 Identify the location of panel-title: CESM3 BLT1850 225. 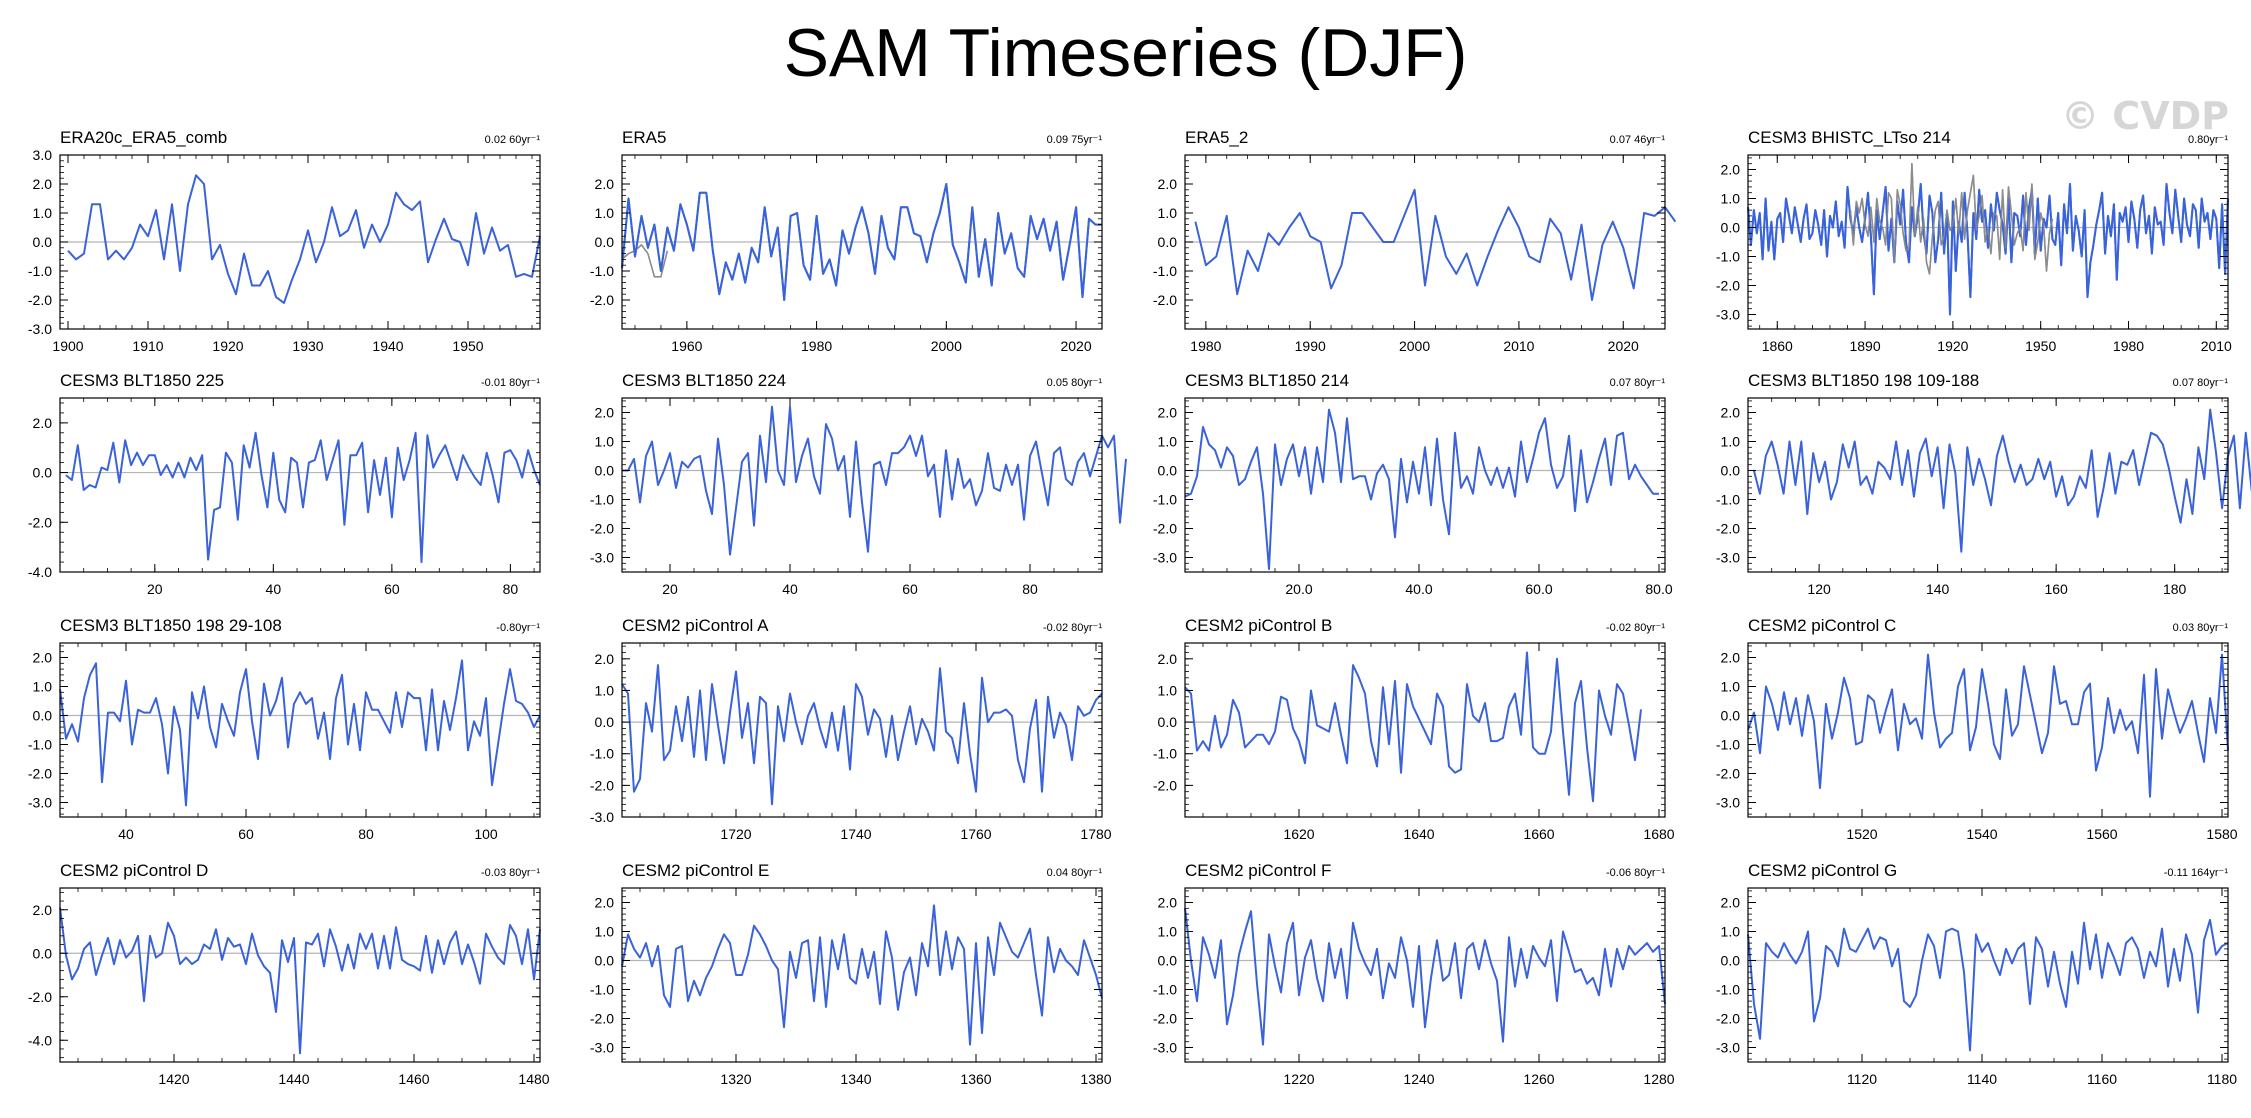
(142, 380).